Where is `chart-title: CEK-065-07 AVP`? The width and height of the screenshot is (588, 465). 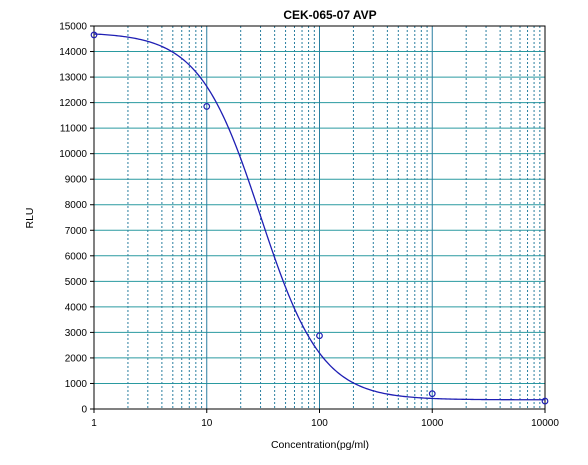 chart-title: CEK-065-07 AVP is located at coordinates (329, 15).